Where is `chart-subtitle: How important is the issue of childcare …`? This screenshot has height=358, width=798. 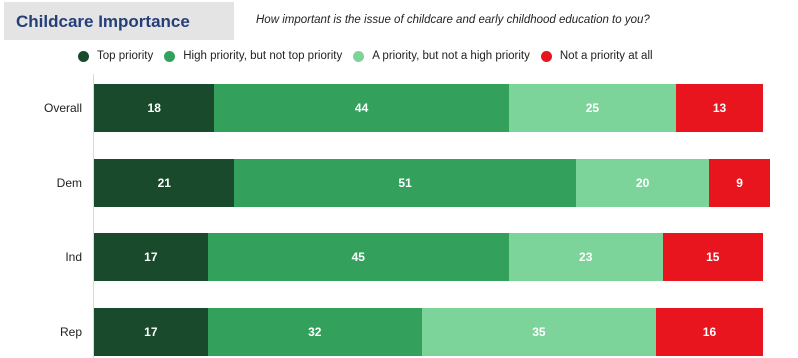 chart-subtitle: How important is the issue of childcare … is located at coordinates (453, 20).